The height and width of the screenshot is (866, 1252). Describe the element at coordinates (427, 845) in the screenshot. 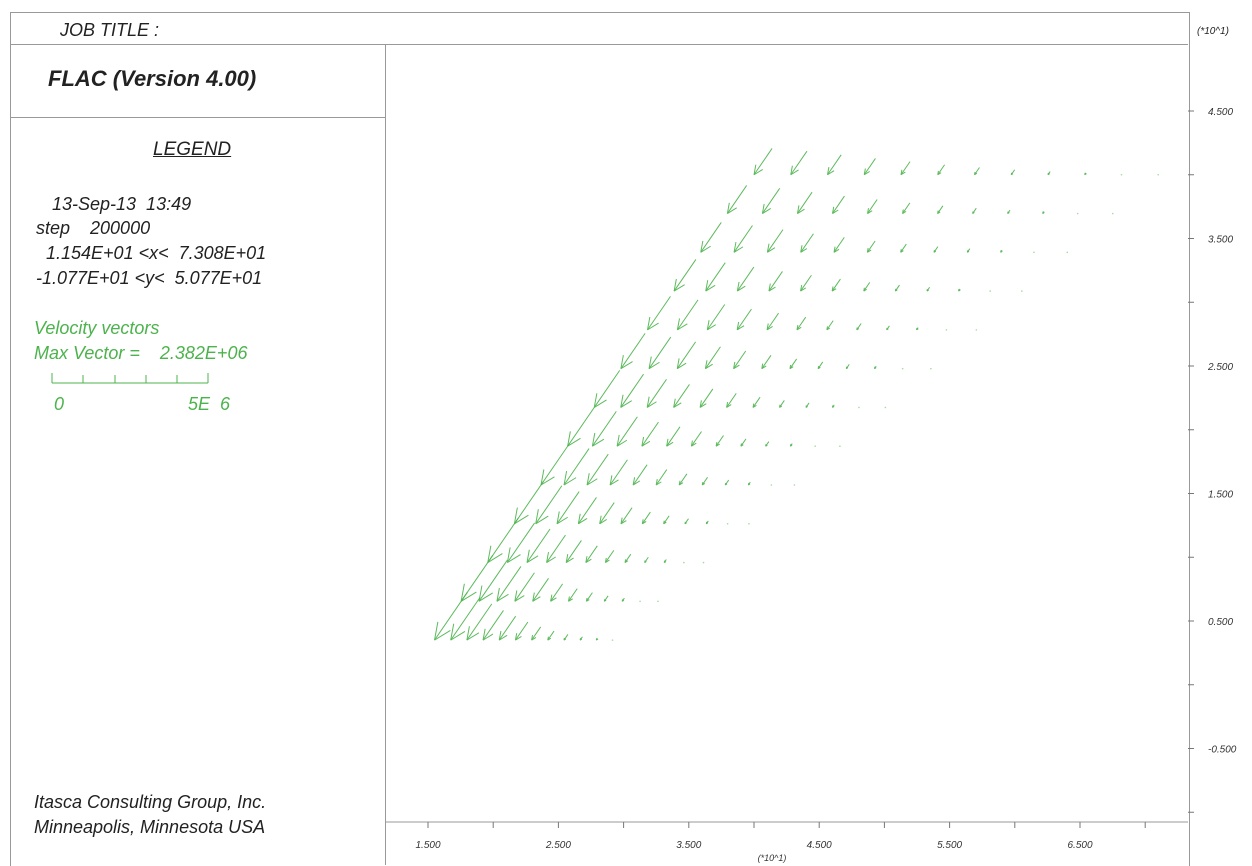

I see `x-tick-label: 1.500` at that location.